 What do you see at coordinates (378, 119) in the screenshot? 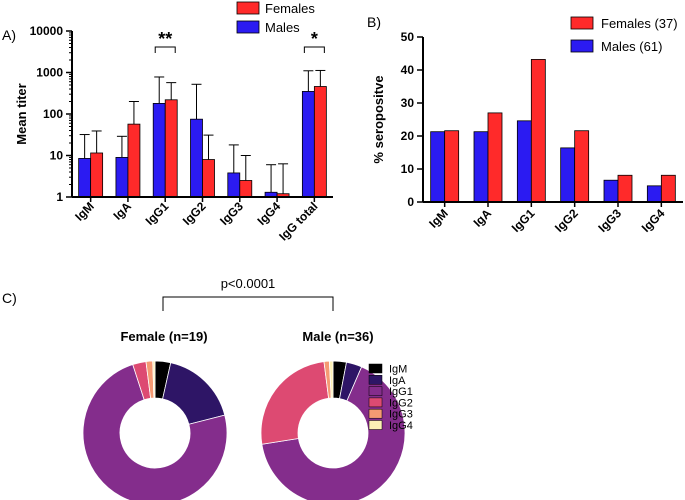
I see `chart-b-y-axis-title: % seropositve` at bounding box center [378, 119].